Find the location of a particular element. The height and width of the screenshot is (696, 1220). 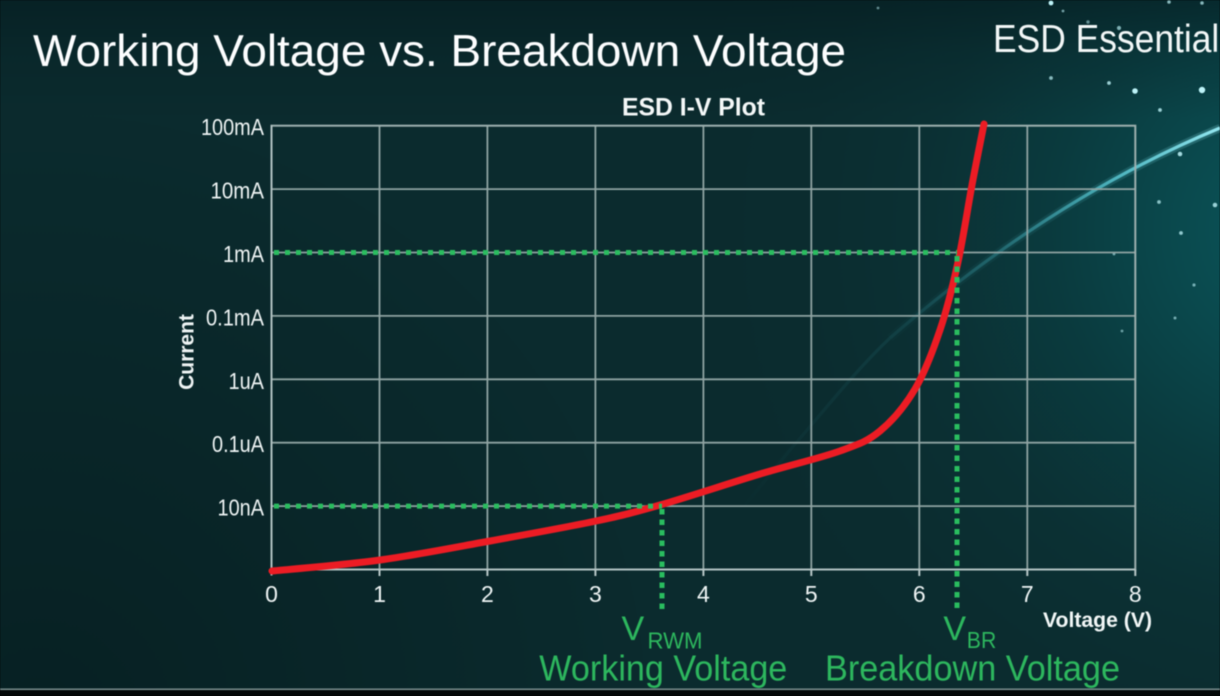

svg-text: 0.1mA is located at coordinates (235, 317).